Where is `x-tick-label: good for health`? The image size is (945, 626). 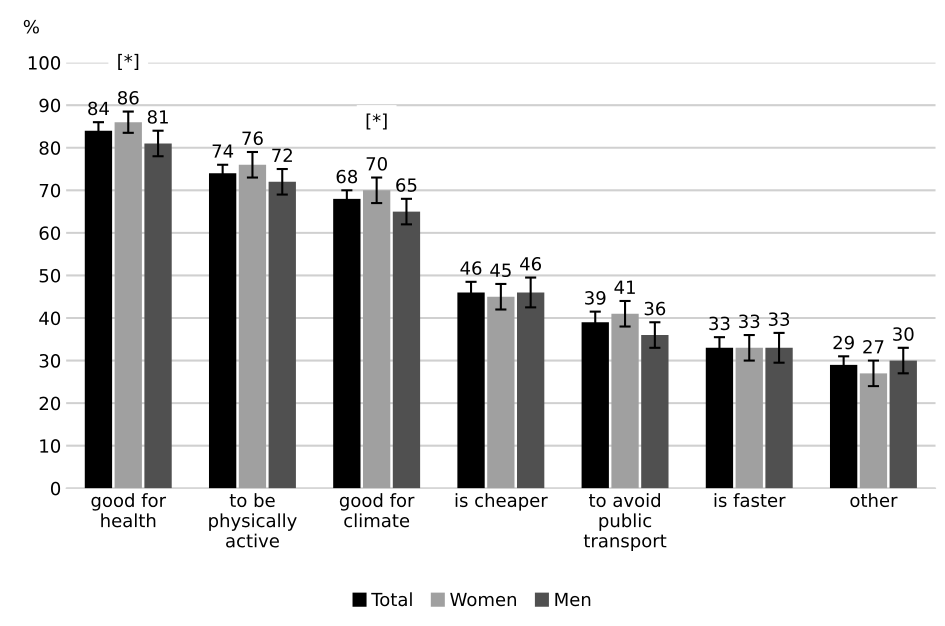 x-tick-label: good for health is located at coordinates (128, 510).